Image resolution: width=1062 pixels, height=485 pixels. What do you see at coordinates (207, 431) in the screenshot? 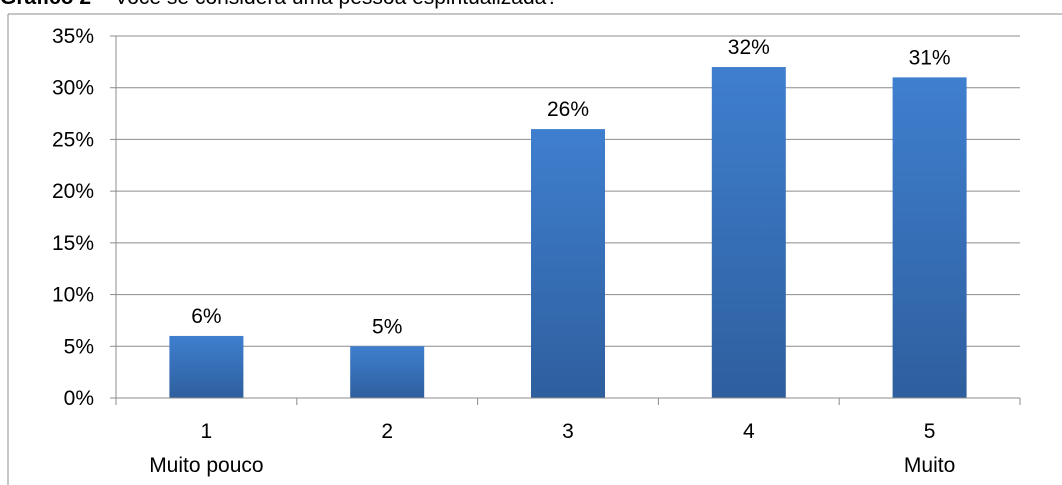
I see `x-category-label: 1` at bounding box center [207, 431].